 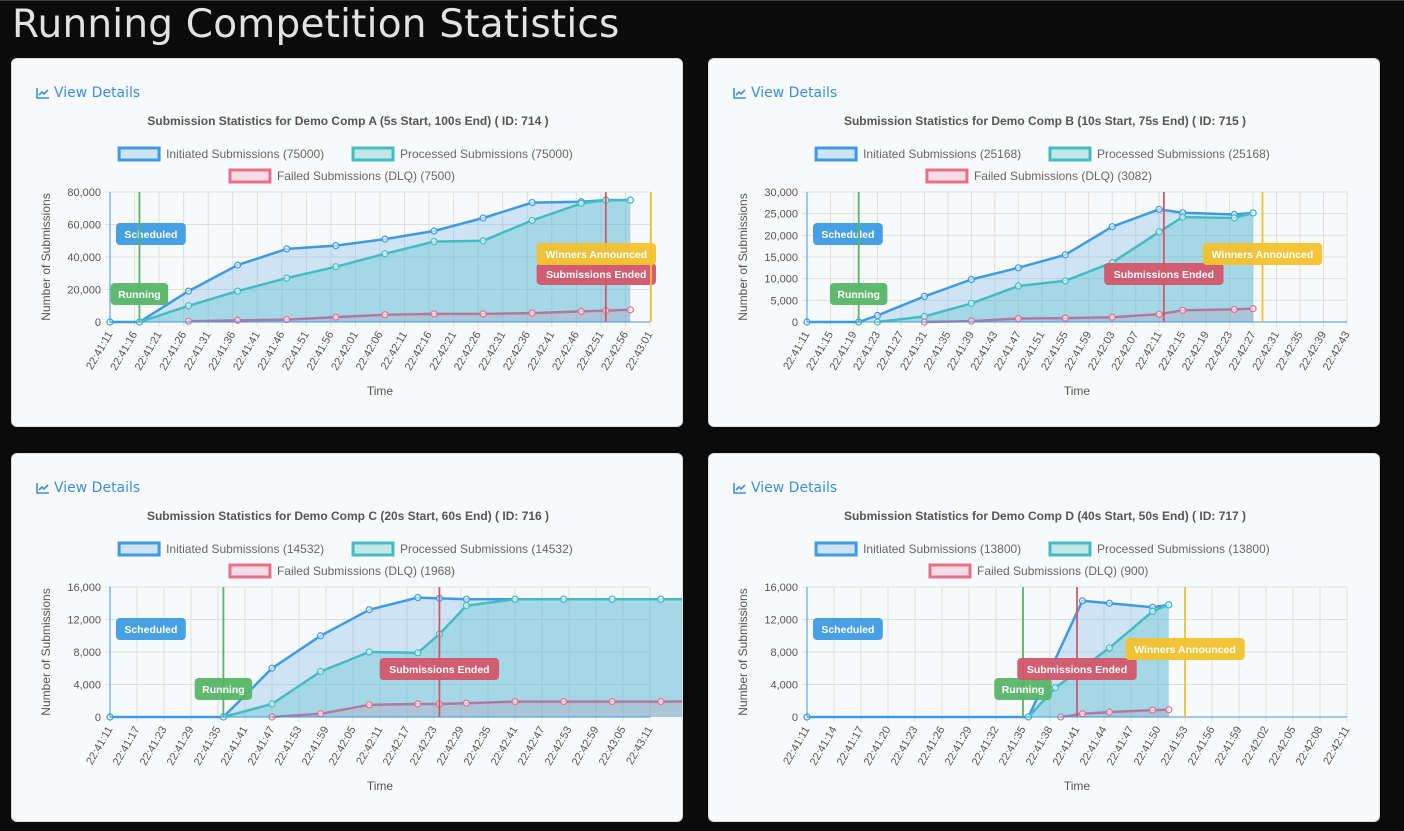 I want to click on x-tick-label: 22:43:11, so click(x=639, y=746).